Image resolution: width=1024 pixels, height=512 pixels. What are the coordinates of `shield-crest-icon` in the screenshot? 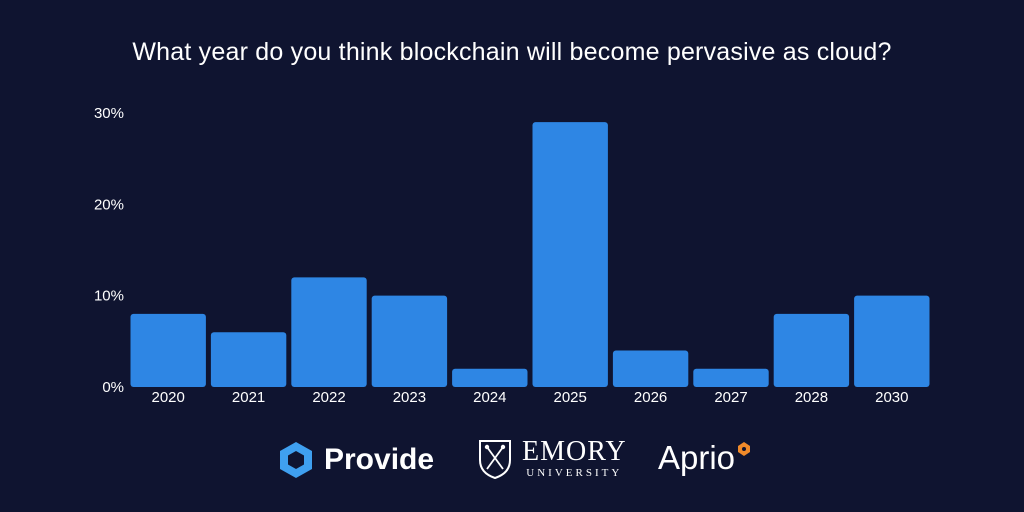 It's located at (495, 460).